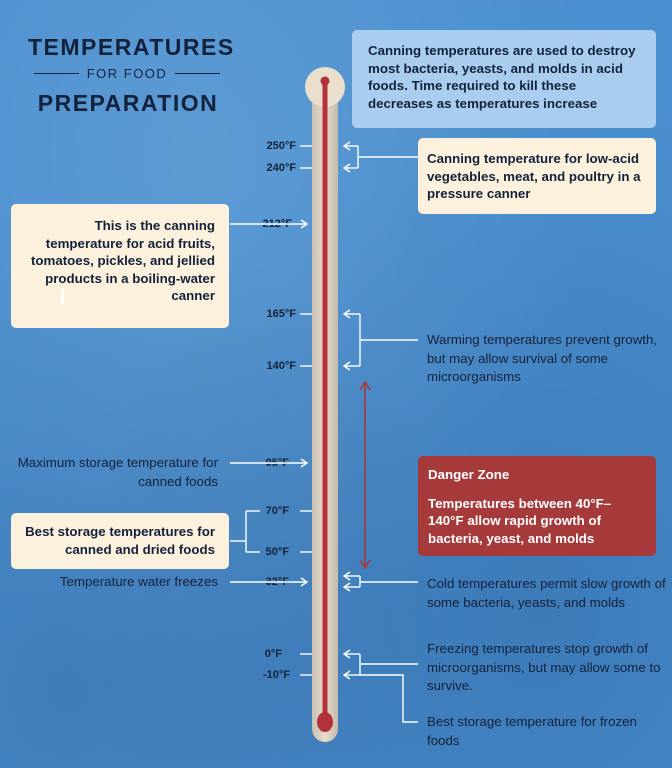 The image size is (672, 768). Describe the element at coordinates (277, 511) in the screenshot. I see `temp-label-70: 70°F` at that location.